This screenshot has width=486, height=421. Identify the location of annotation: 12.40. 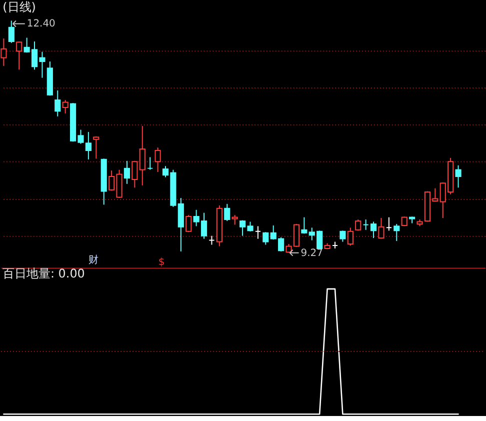
(41, 24).